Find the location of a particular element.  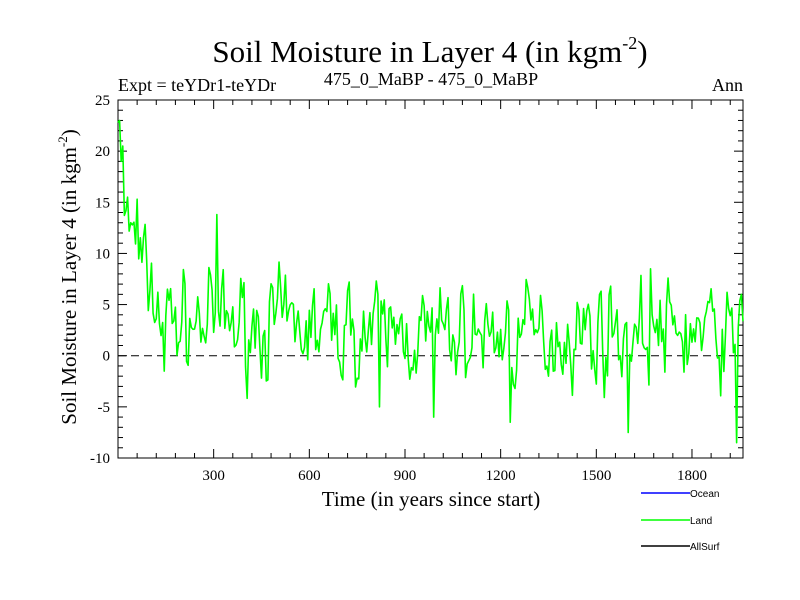

y-tick-label: 0 is located at coordinates (107, 357).